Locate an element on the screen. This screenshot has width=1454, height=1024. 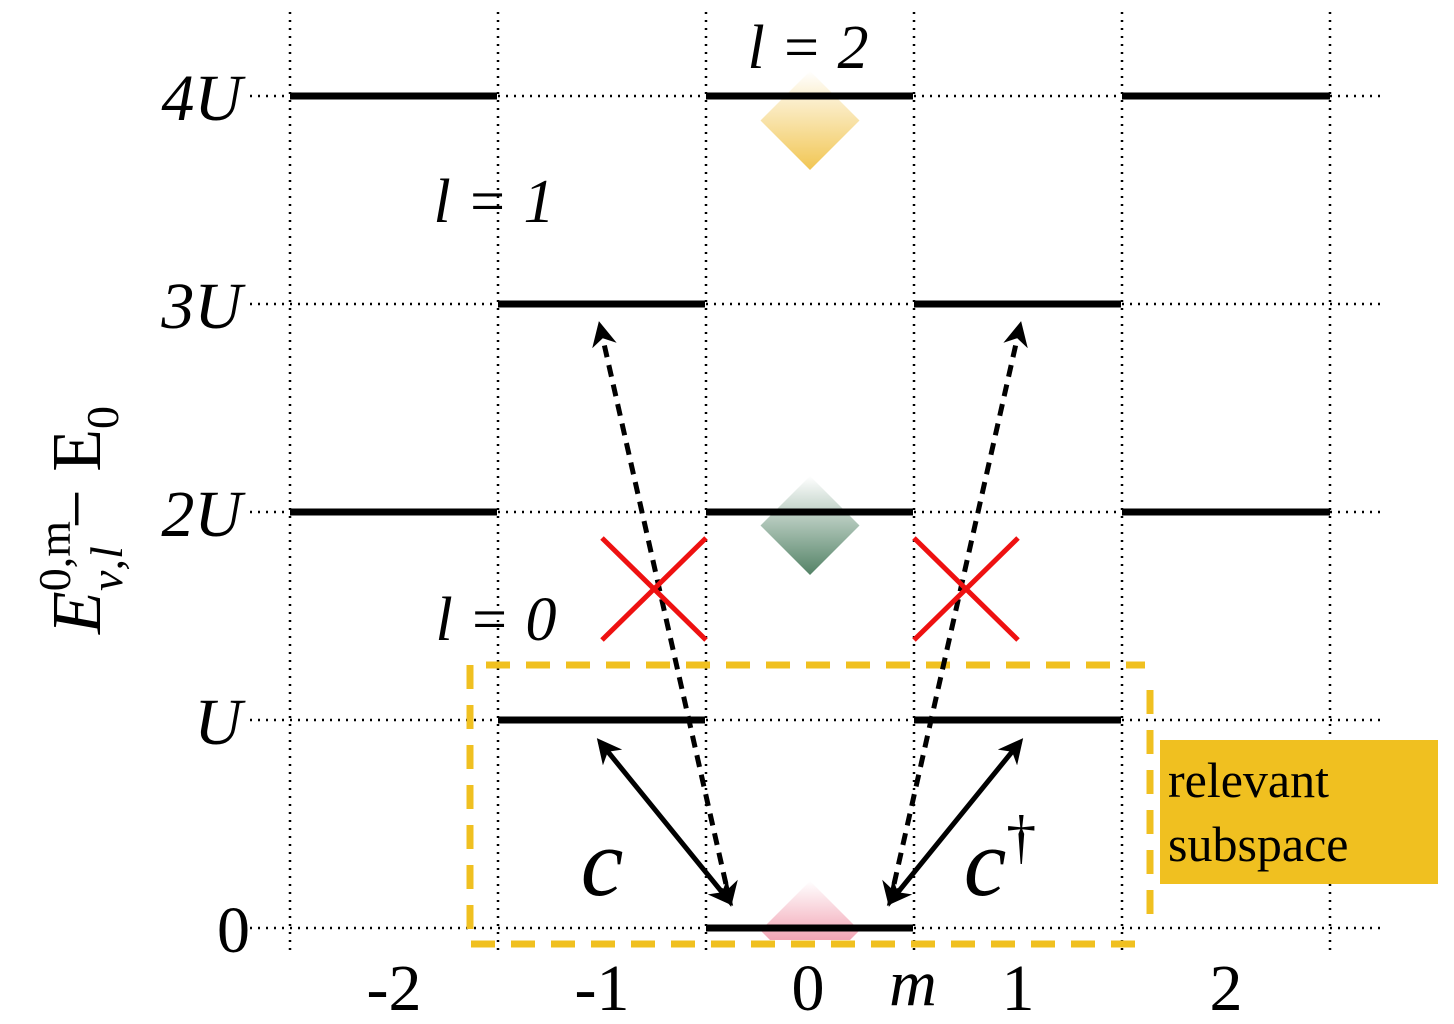
relevant-subspace-legend: relevant subspace is located at coordinates (1299, 812).